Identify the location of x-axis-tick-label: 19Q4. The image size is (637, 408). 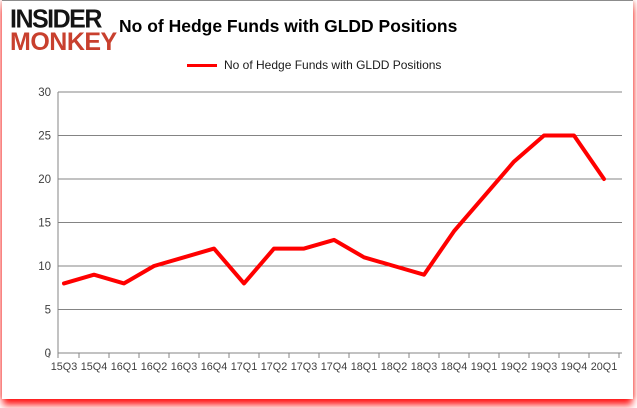
(574, 367).